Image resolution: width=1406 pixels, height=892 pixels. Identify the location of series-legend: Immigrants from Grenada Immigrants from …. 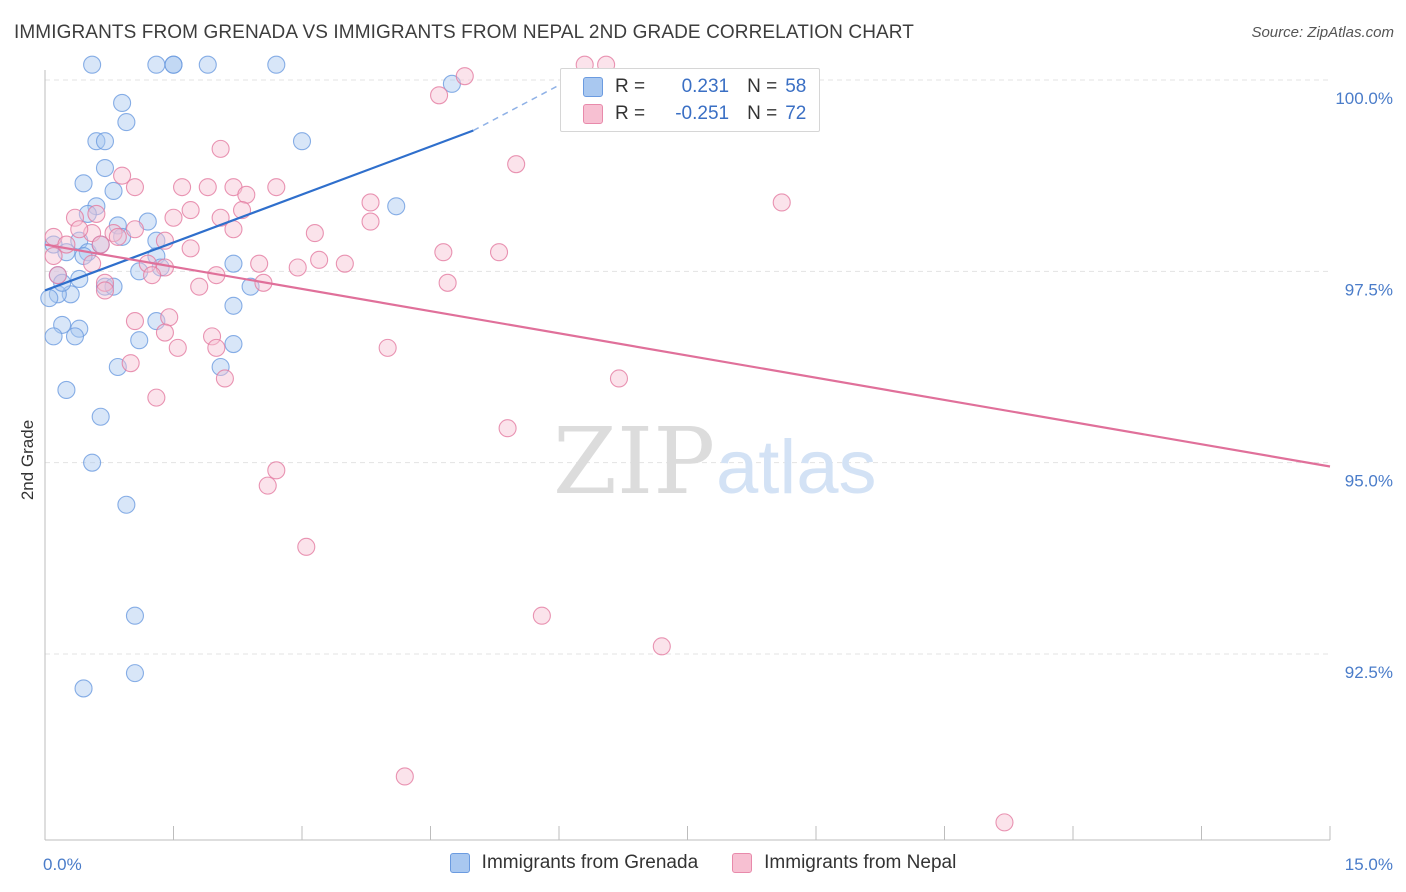
(703, 863).